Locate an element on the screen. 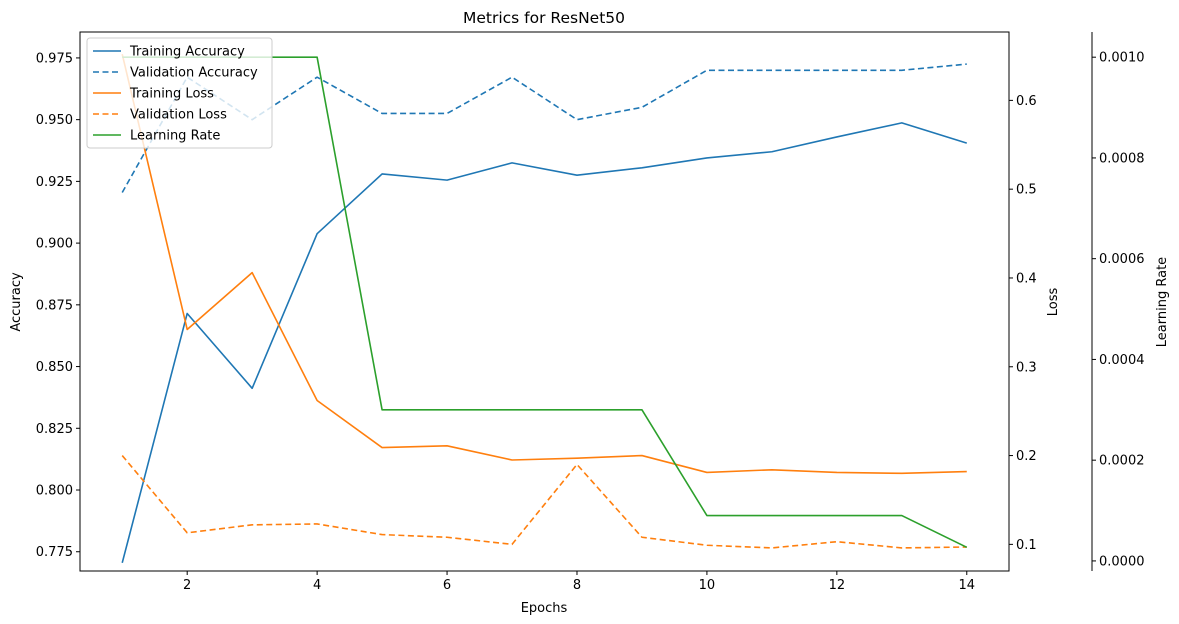 This screenshot has width=1179, height=624. y-right2-axis-label: Learning Rate is located at coordinates (1162, 302).